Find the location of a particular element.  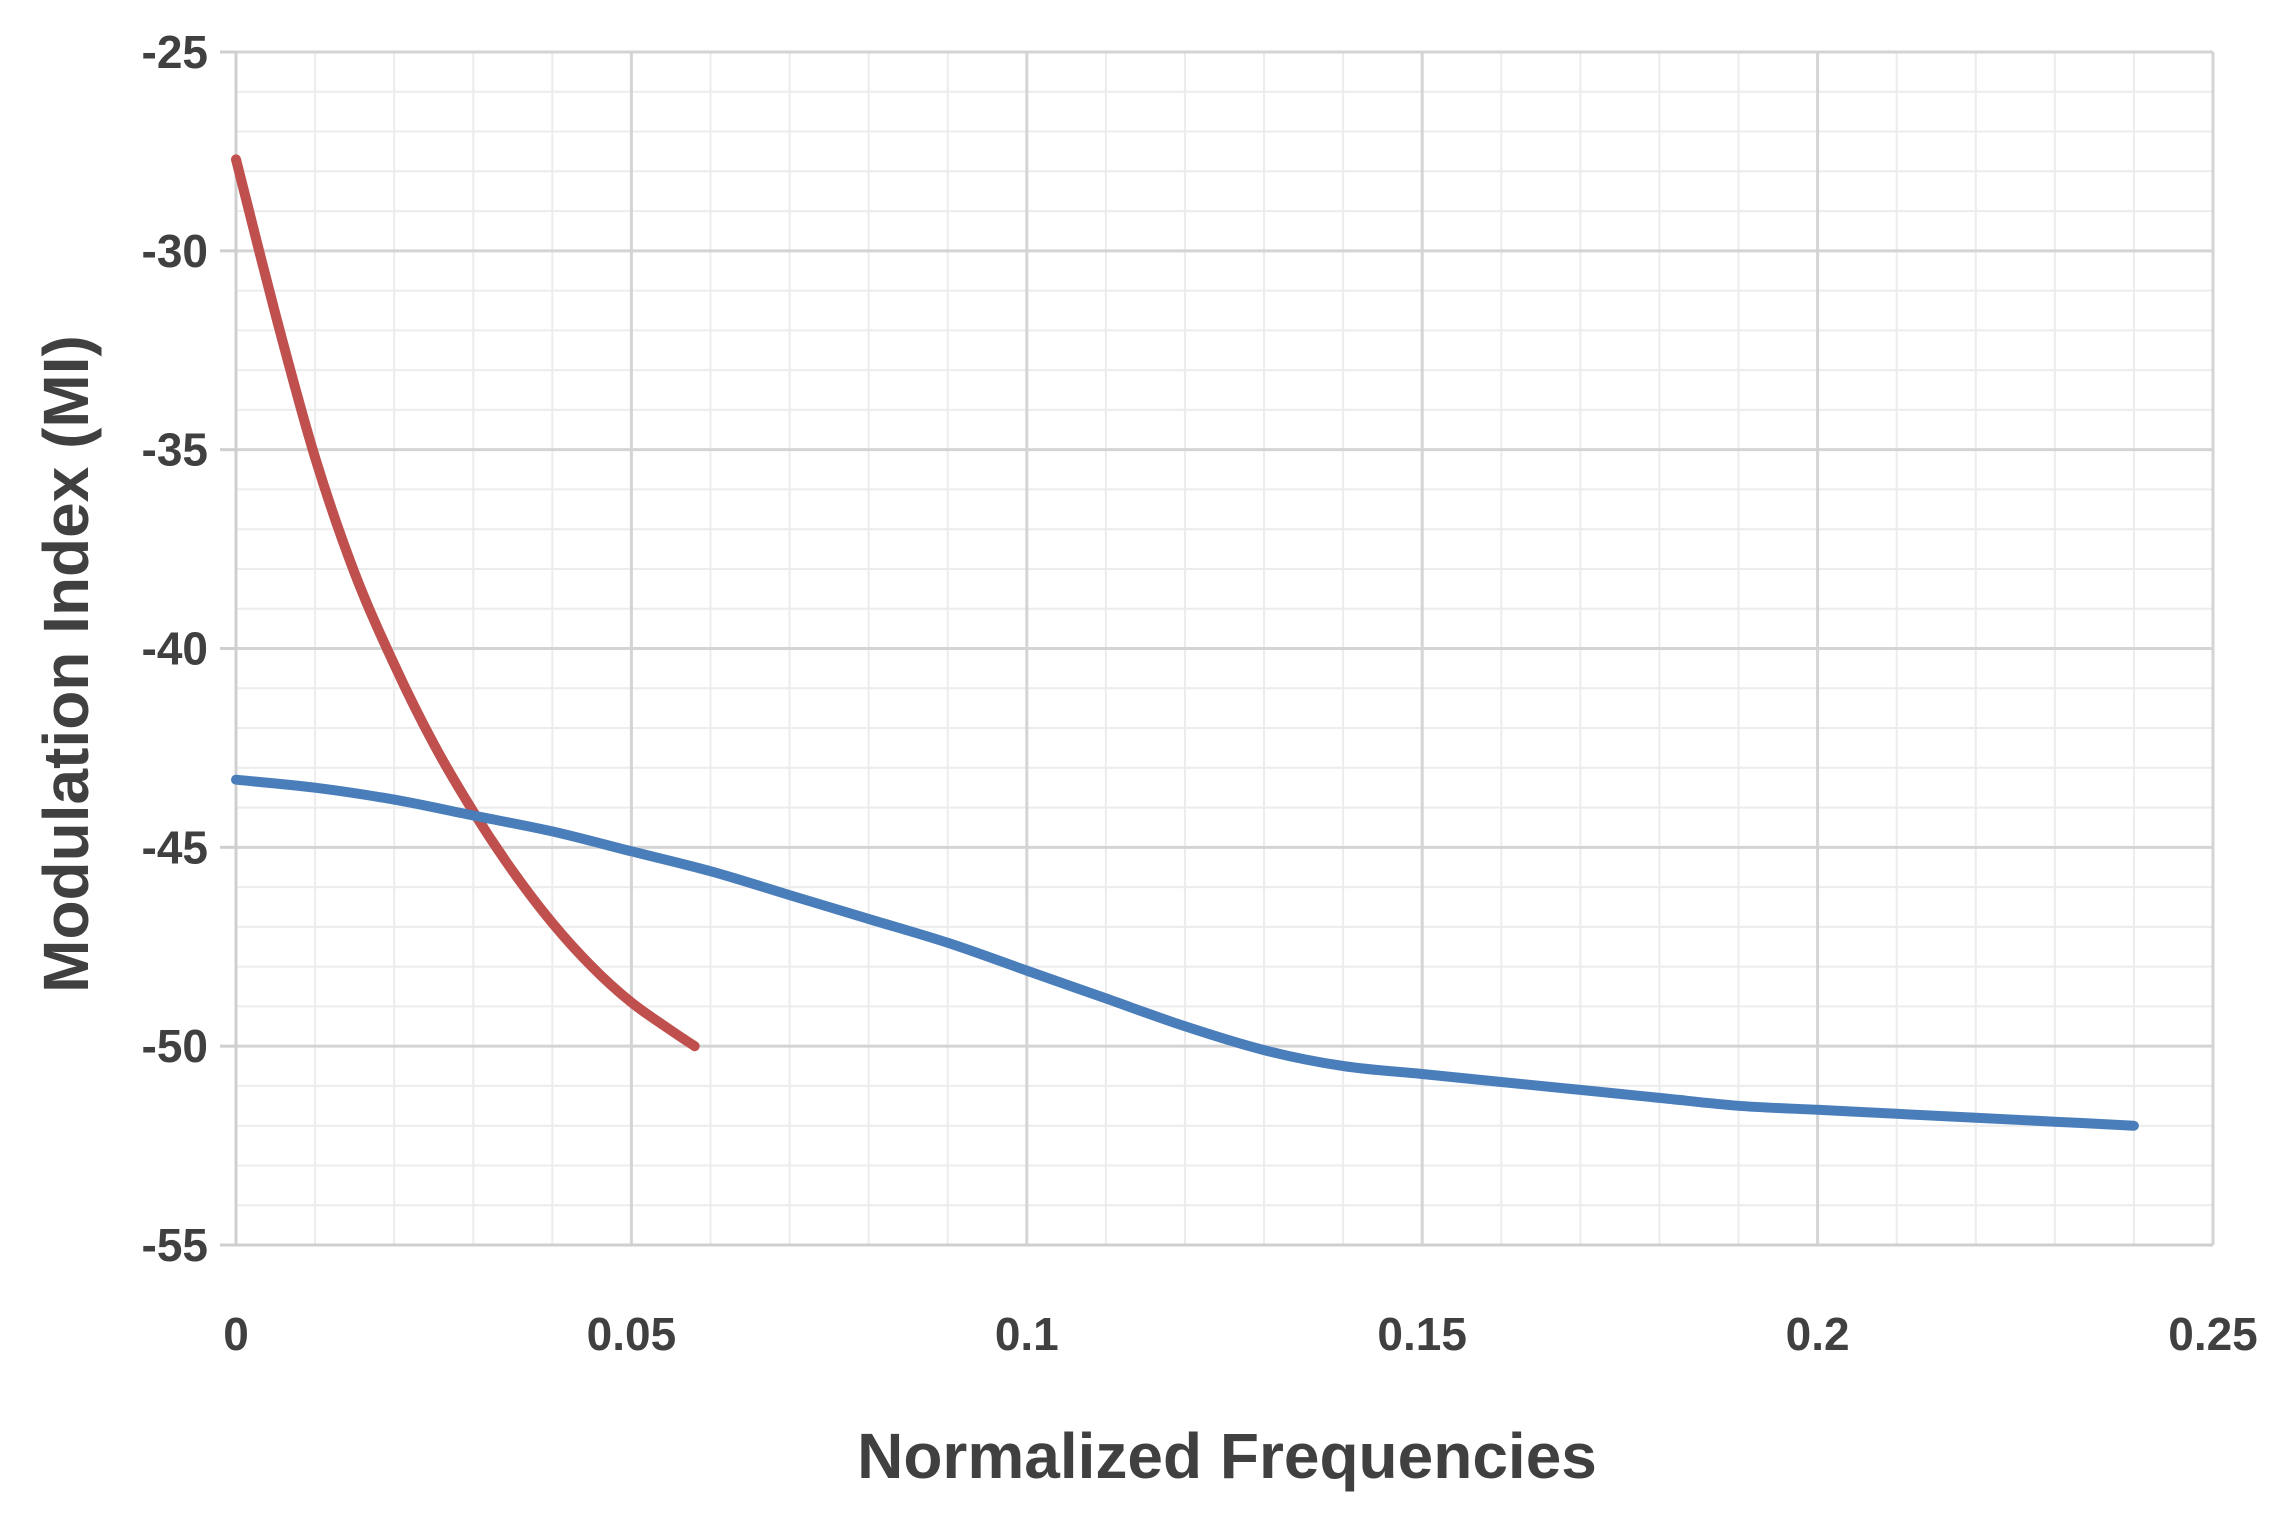

x-tick-label: 0.1 is located at coordinates (1027, 1334).